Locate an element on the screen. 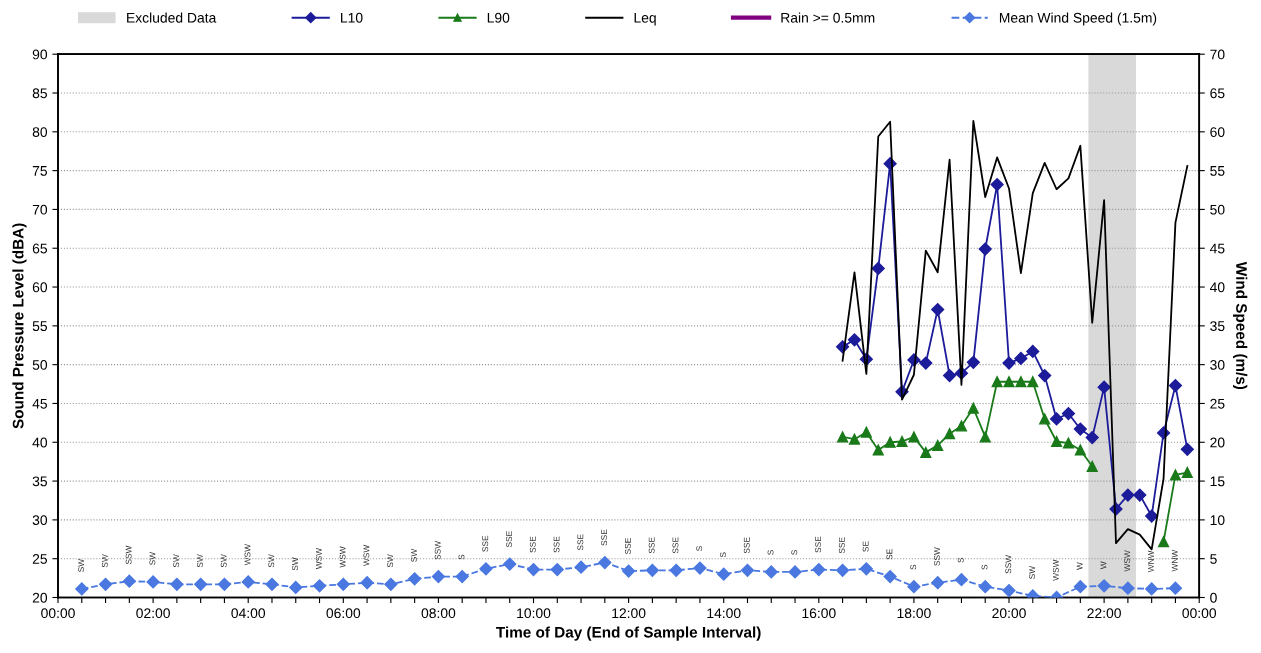  y2-tick-label: 0 is located at coordinates (1213, 597).